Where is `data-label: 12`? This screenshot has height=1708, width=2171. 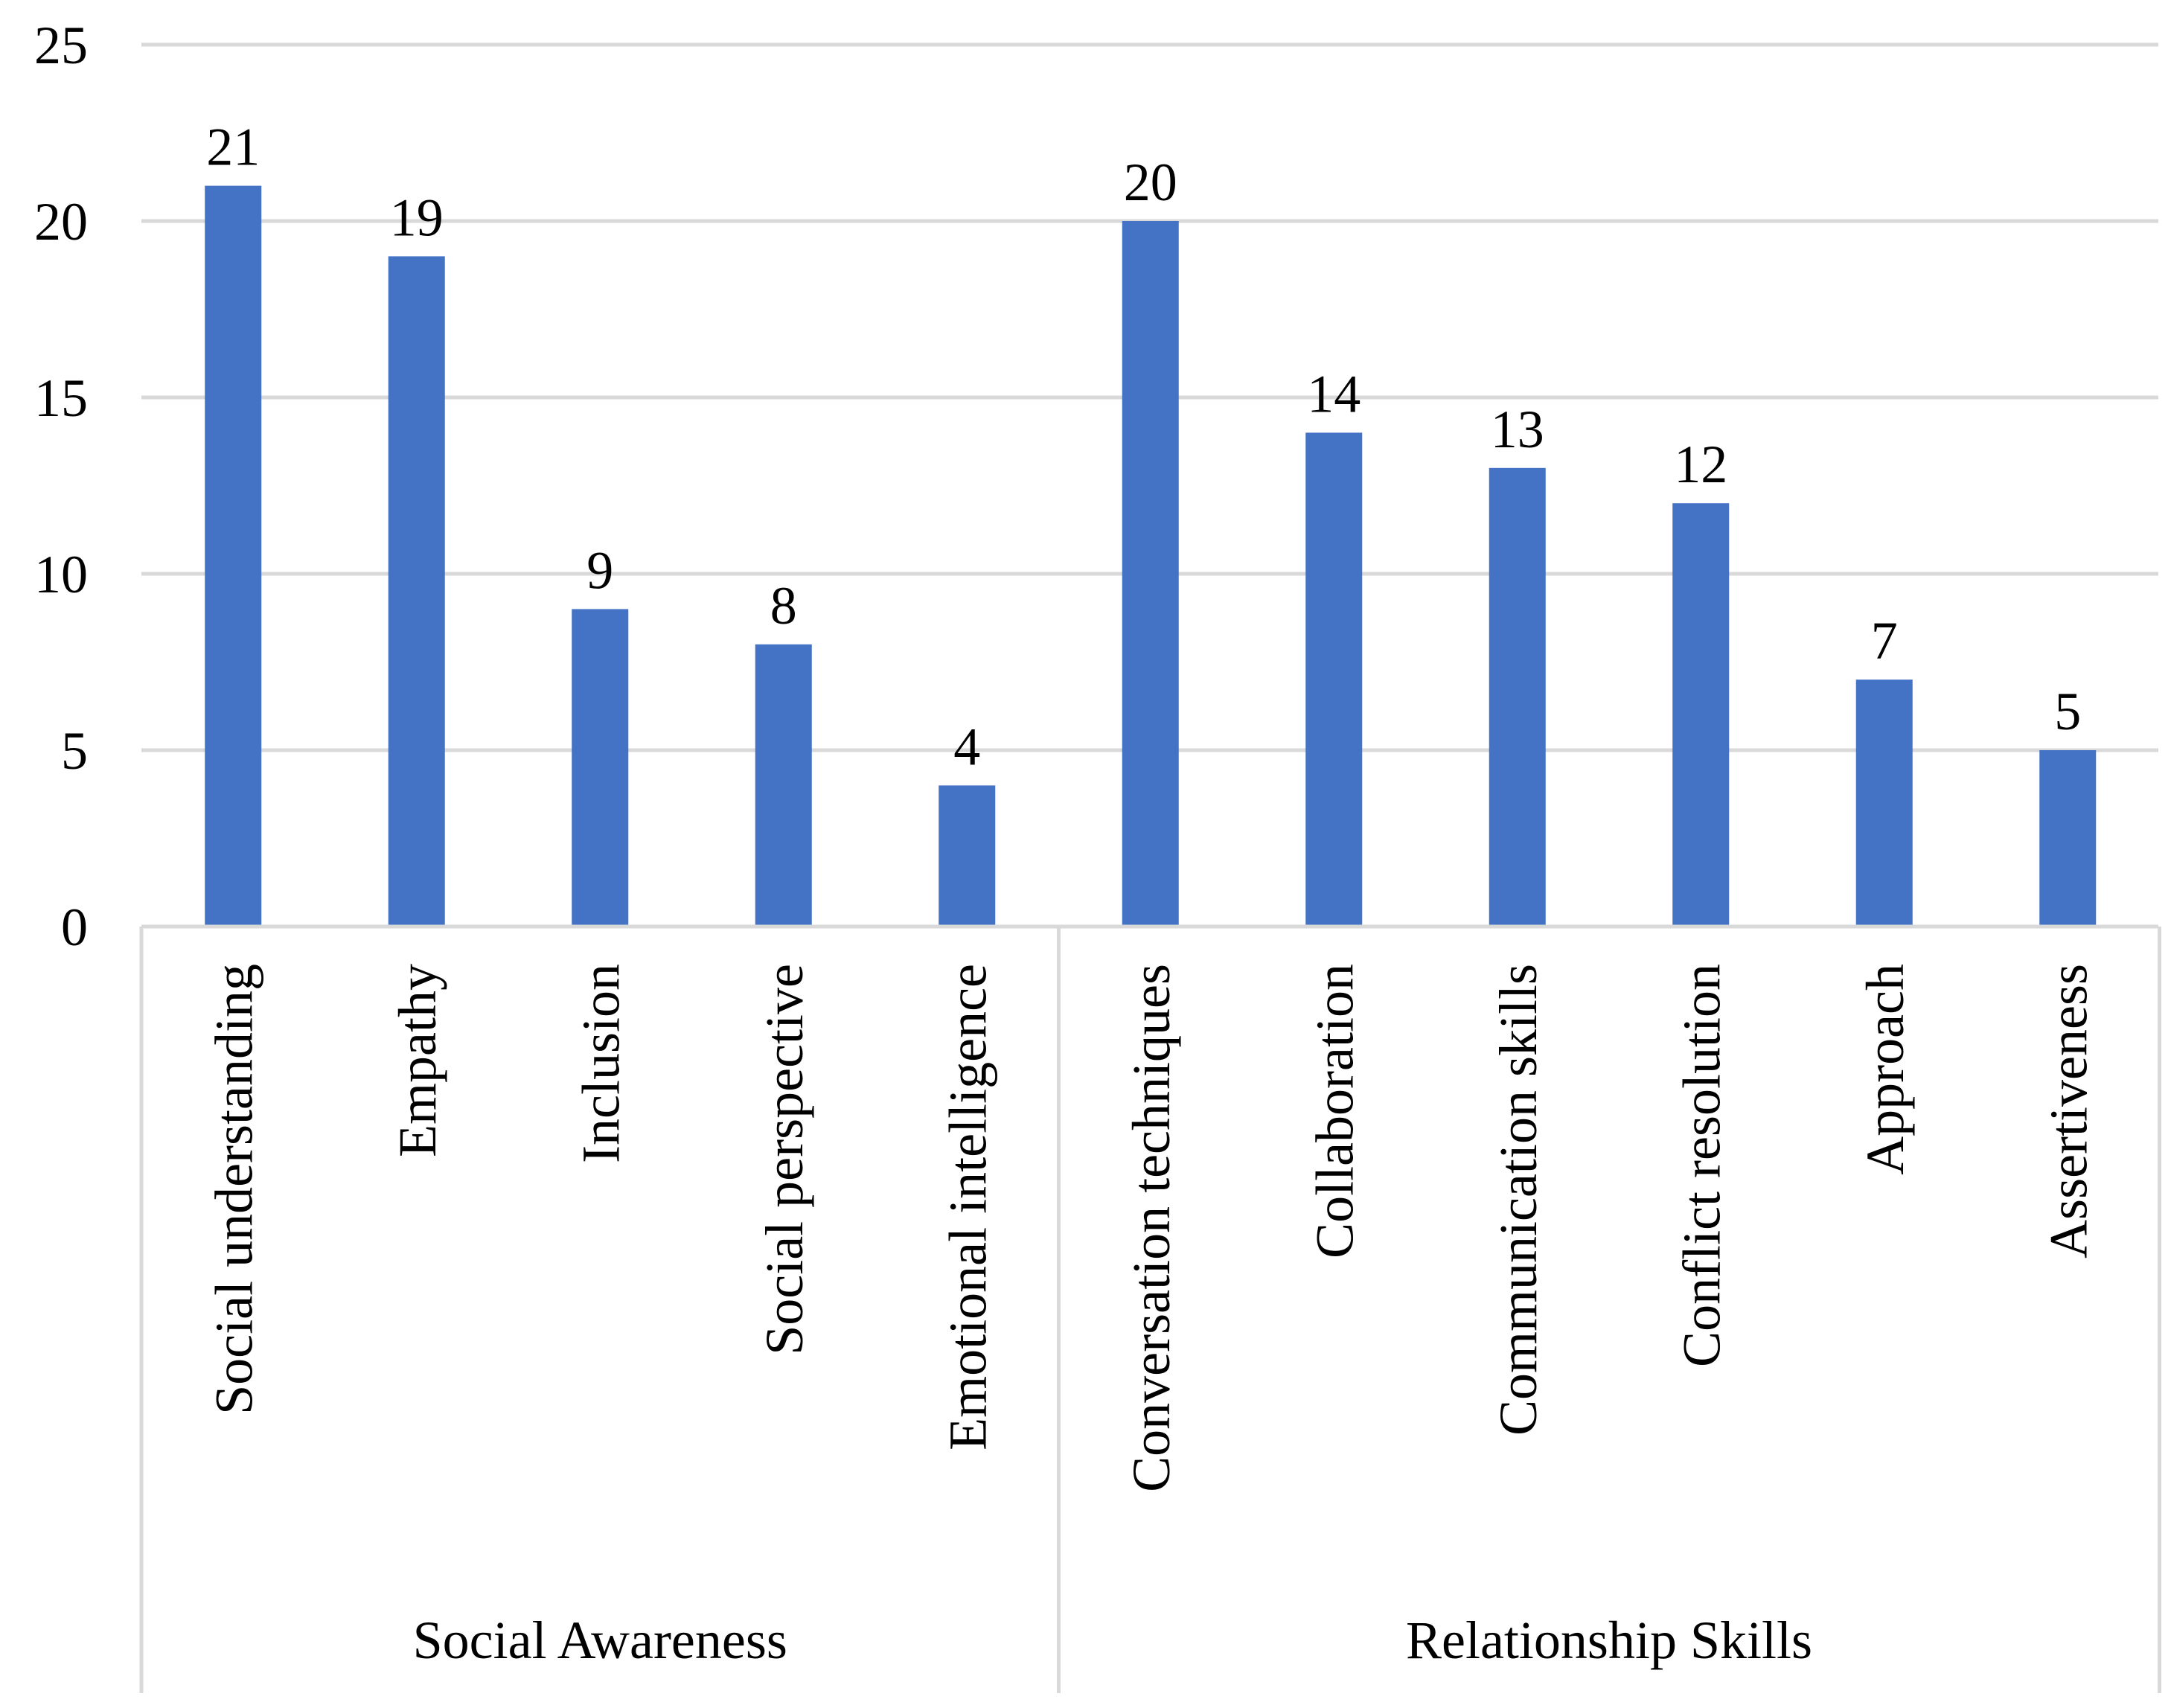
data-label: 12 is located at coordinates (1700, 464).